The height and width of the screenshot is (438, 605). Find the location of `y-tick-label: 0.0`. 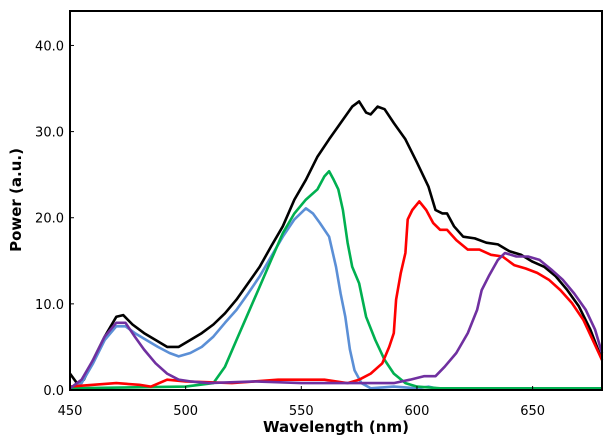

y-tick-label: 0.0 is located at coordinates (53, 391).